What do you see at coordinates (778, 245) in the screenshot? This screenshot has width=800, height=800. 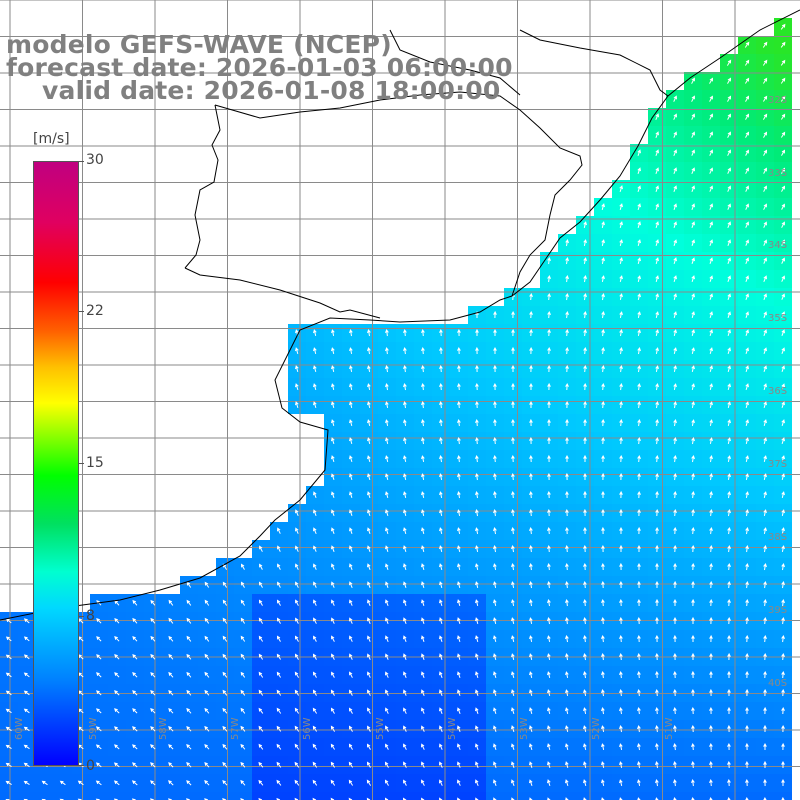 I see `lat-label: 34S` at bounding box center [778, 245].